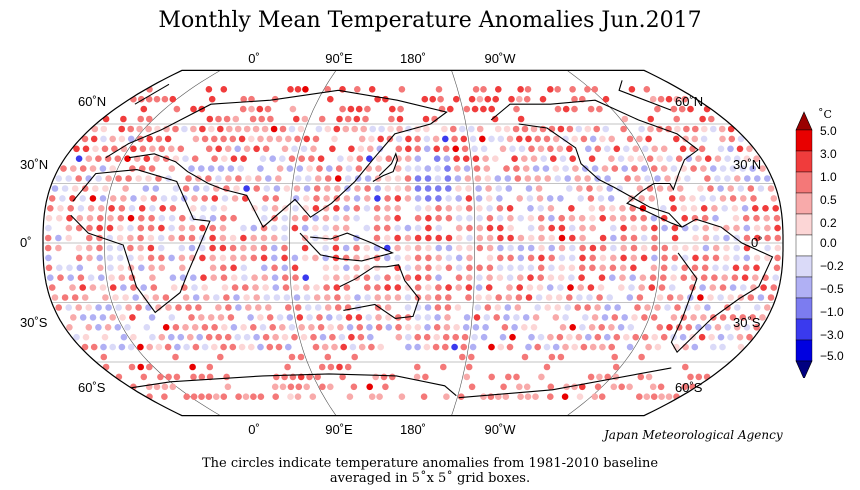 Image resolution: width=860 pixels, height=490 pixels. I want to click on agency-credit: Japan Meteorological Agency, so click(693, 435).